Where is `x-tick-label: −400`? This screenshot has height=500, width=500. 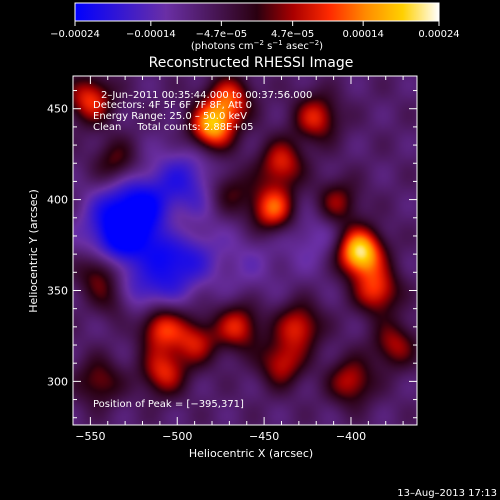 x-tick-label: −400 is located at coordinates (351, 436).